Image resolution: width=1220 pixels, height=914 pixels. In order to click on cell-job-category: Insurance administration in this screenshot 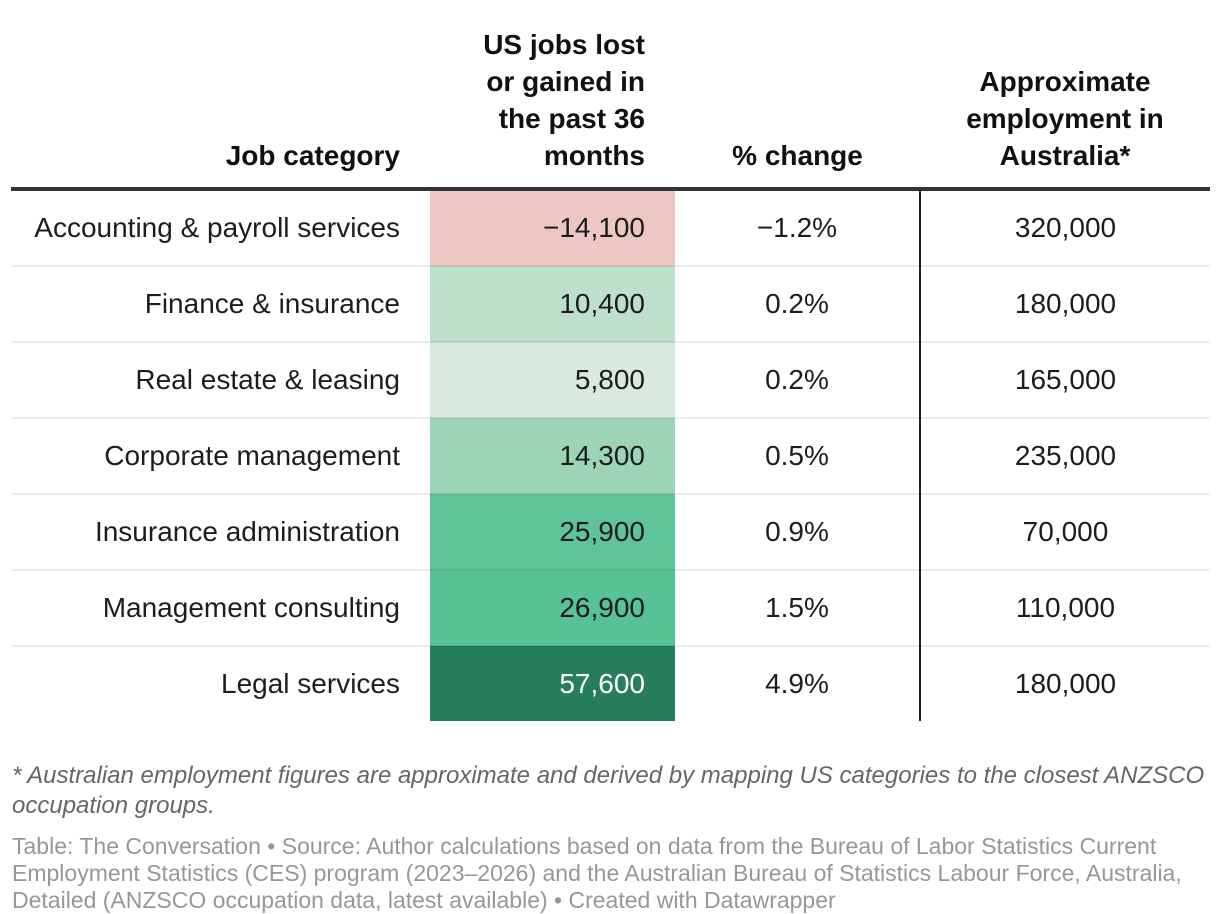, I will do `click(220, 531)`.